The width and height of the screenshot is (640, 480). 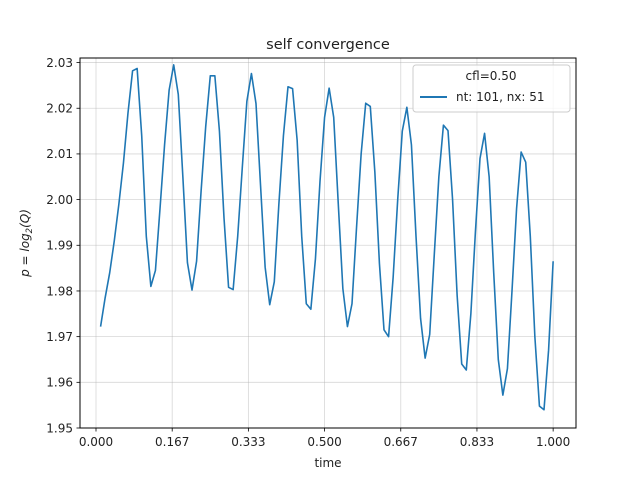 What do you see at coordinates (477, 442) in the screenshot?
I see `x-tick-label: 0.833` at bounding box center [477, 442].